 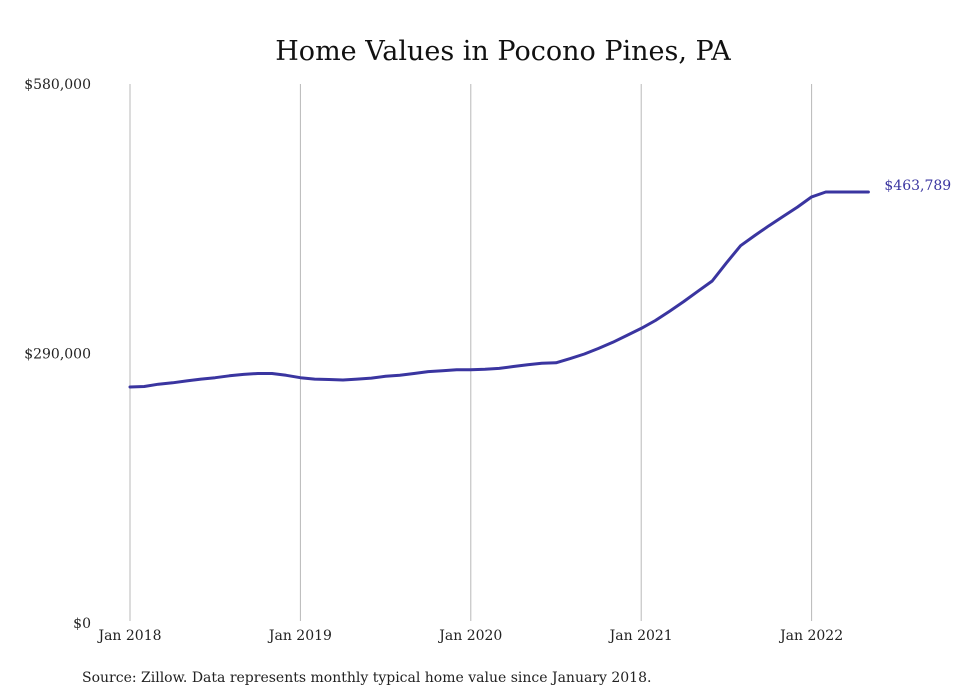 I want to click on y-tick-label: $580,000, so click(x=57, y=85).